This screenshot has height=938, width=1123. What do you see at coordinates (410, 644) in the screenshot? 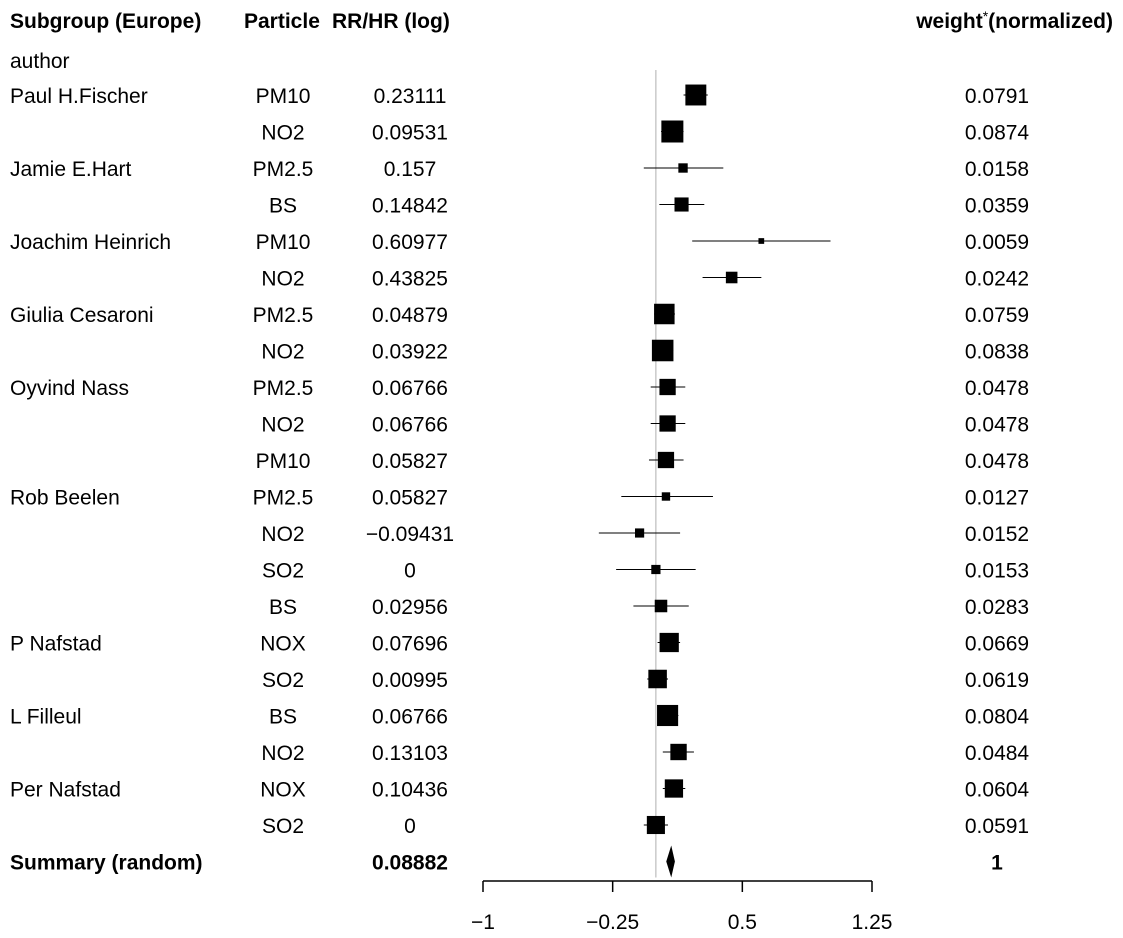
I see `row-estimate: 0.07696` at bounding box center [410, 644].